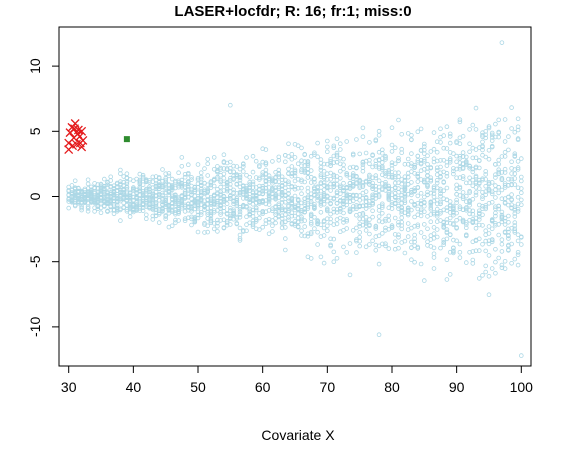 This screenshot has width=574, height=455. I want to click on y-axis: -10 -5 0 5 10, so click(43, 197).